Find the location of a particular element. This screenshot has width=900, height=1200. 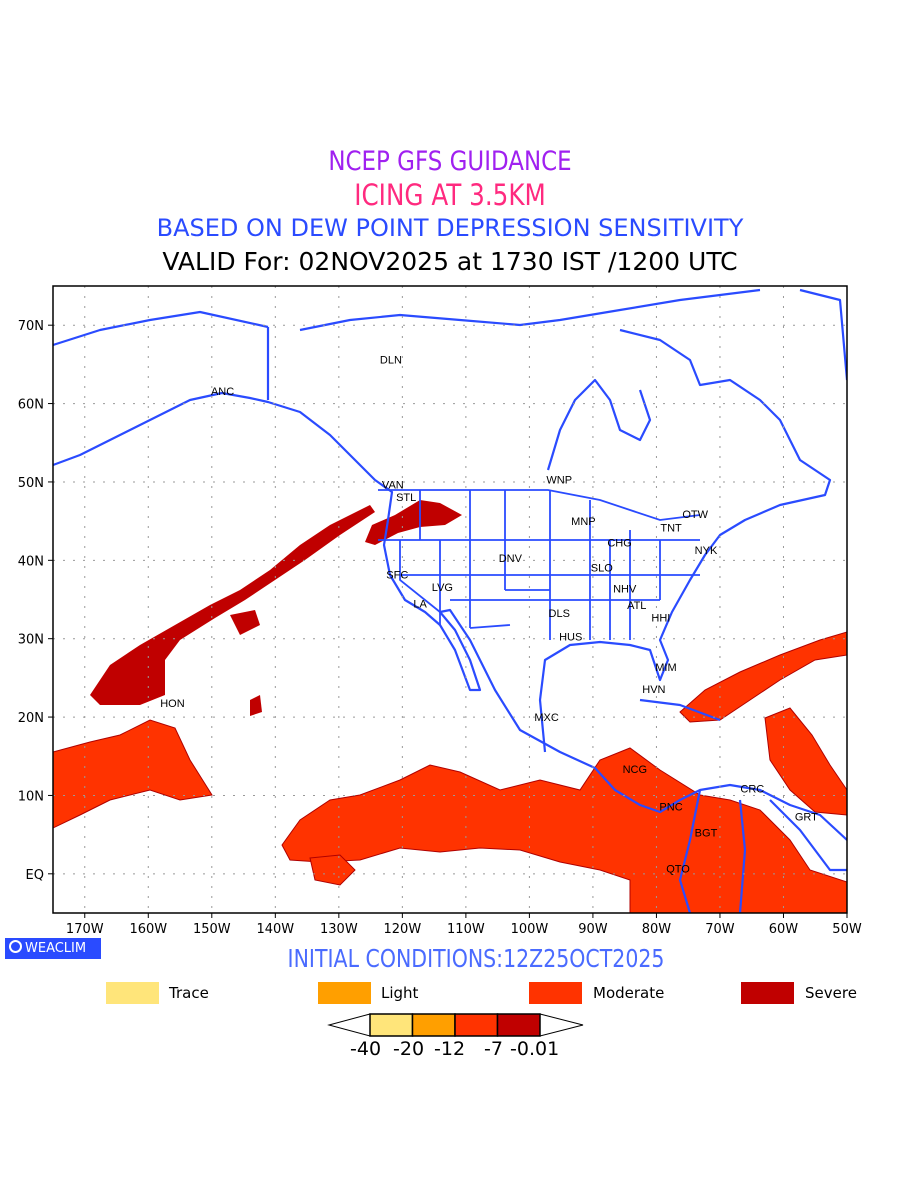

coastline-arctic is located at coordinates (530, 310).